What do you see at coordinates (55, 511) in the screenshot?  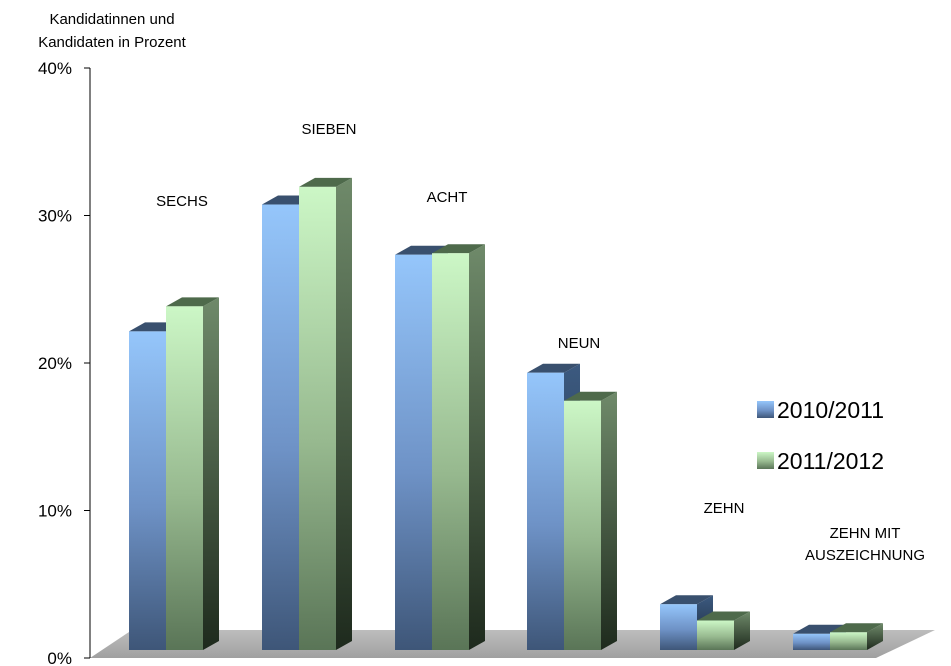 I see `y-tick-label: 10%` at bounding box center [55, 511].